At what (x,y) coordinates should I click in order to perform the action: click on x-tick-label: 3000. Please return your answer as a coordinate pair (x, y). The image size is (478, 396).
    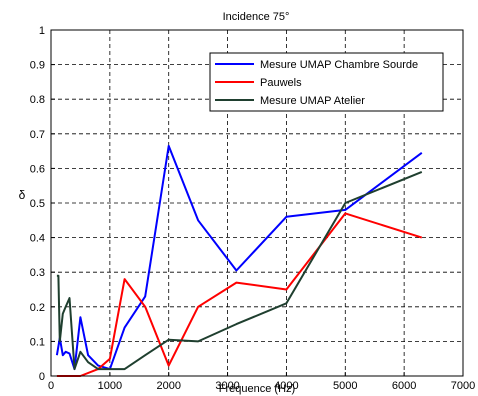
    Looking at the image, I should click on (227, 386).